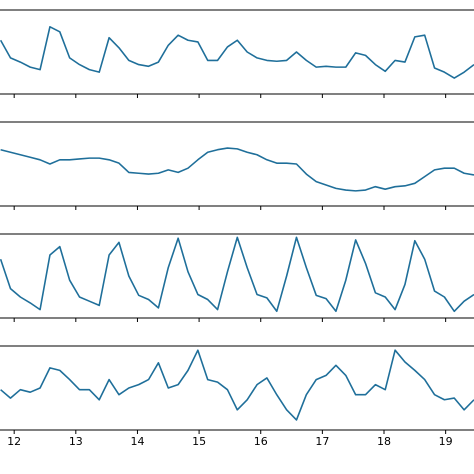 This screenshot has height=474, width=474. Describe the element at coordinates (76, 441) in the screenshot. I see `x-tick-label: 13` at that location.